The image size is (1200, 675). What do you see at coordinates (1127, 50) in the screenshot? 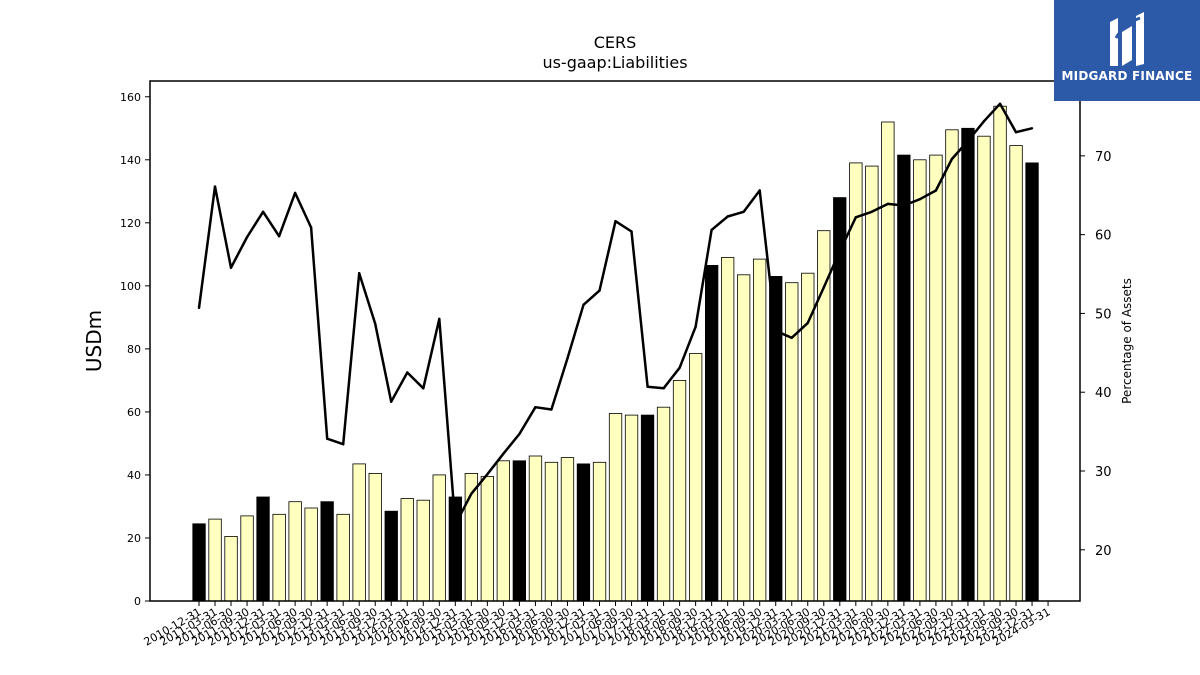
I see `brand-logo: MIDGARD FINANCE` at bounding box center [1127, 50].